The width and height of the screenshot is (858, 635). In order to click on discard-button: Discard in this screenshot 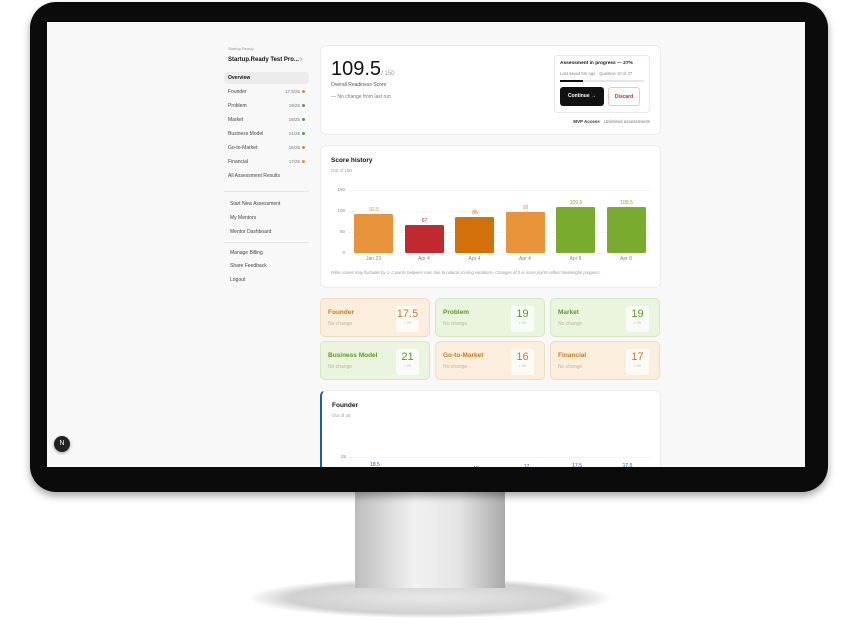, I will do `click(624, 96)`.